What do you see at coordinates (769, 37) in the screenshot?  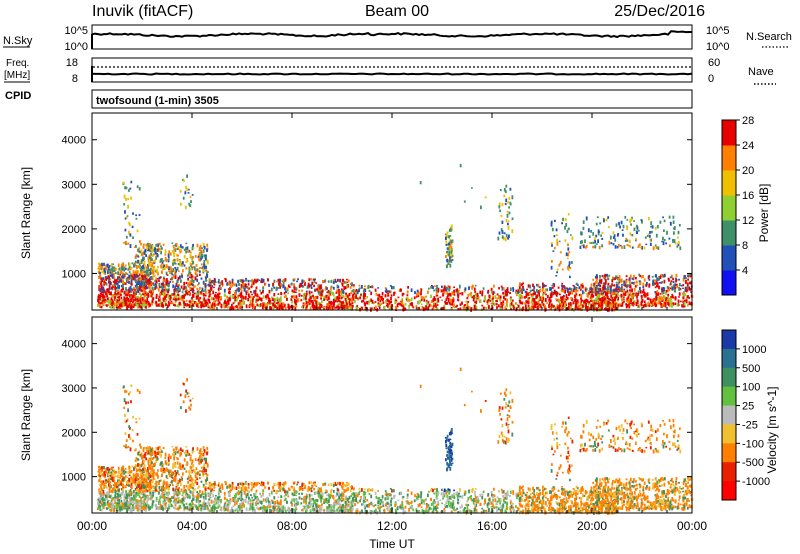 I see `nsearch-label: N.Search` at bounding box center [769, 37].